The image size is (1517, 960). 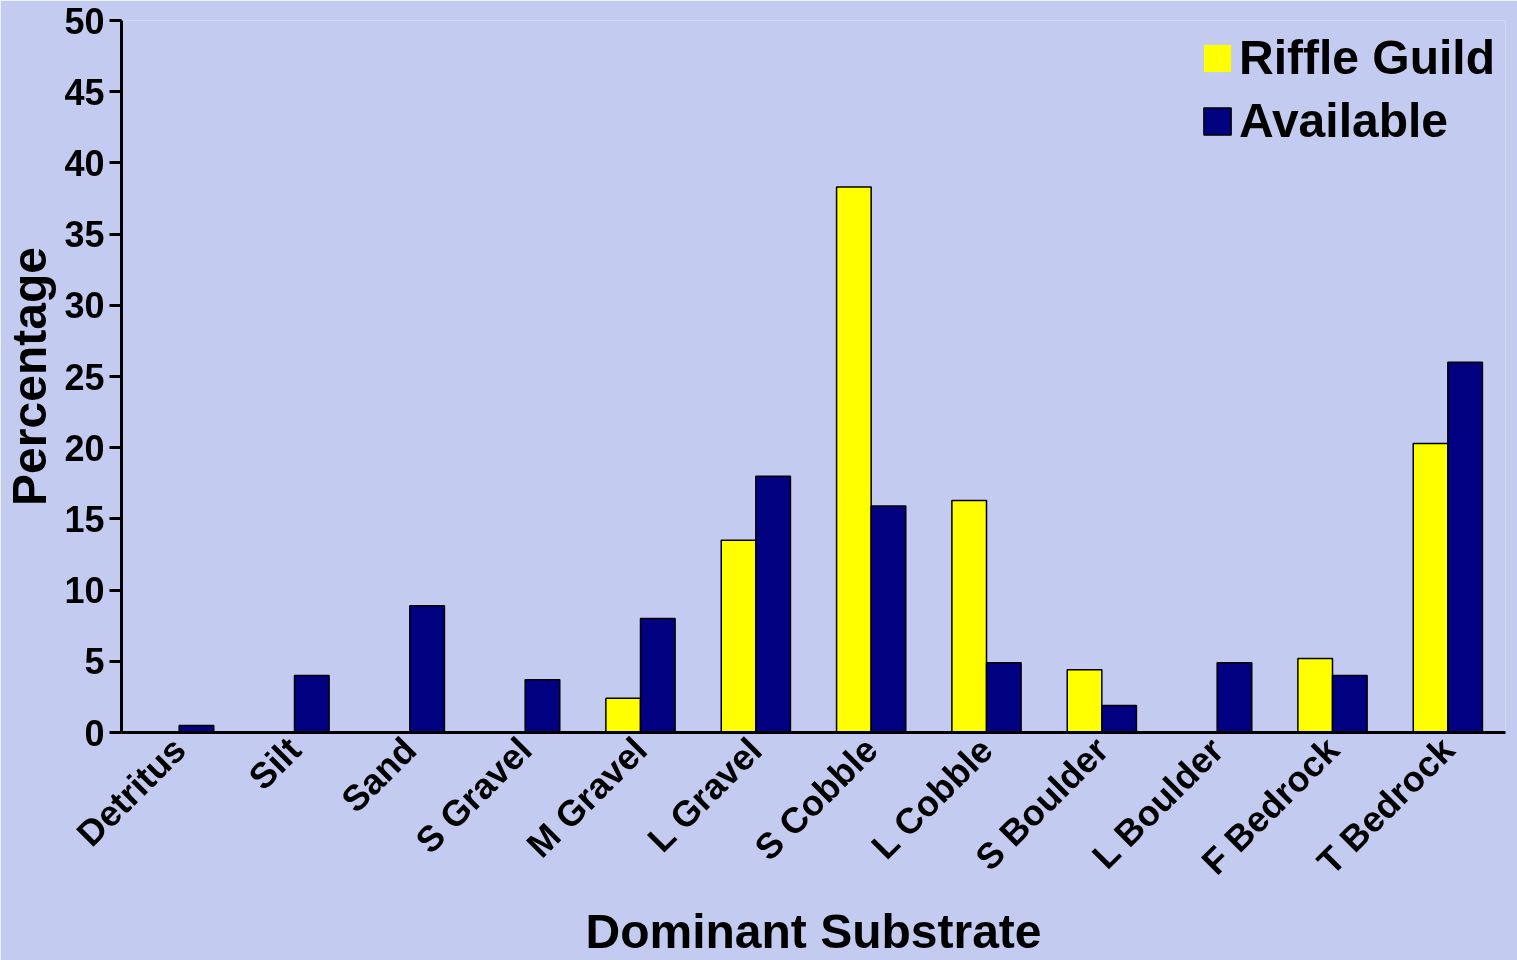 What do you see at coordinates (94, 662) in the screenshot?
I see `y-tick-label: 5` at bounding box center [94, 662].